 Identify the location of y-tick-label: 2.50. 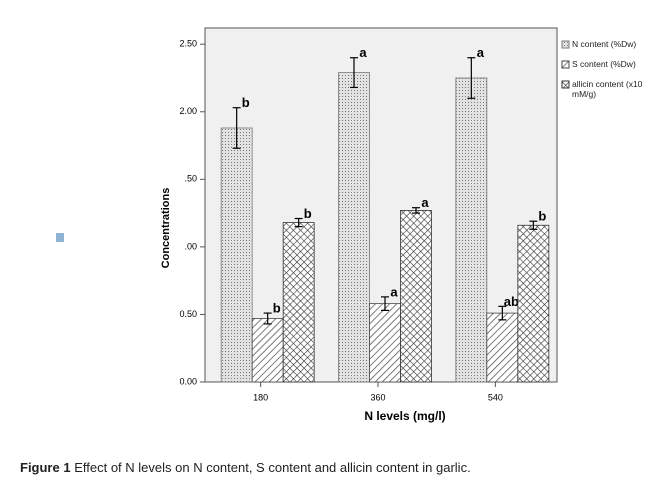
(188, 44).